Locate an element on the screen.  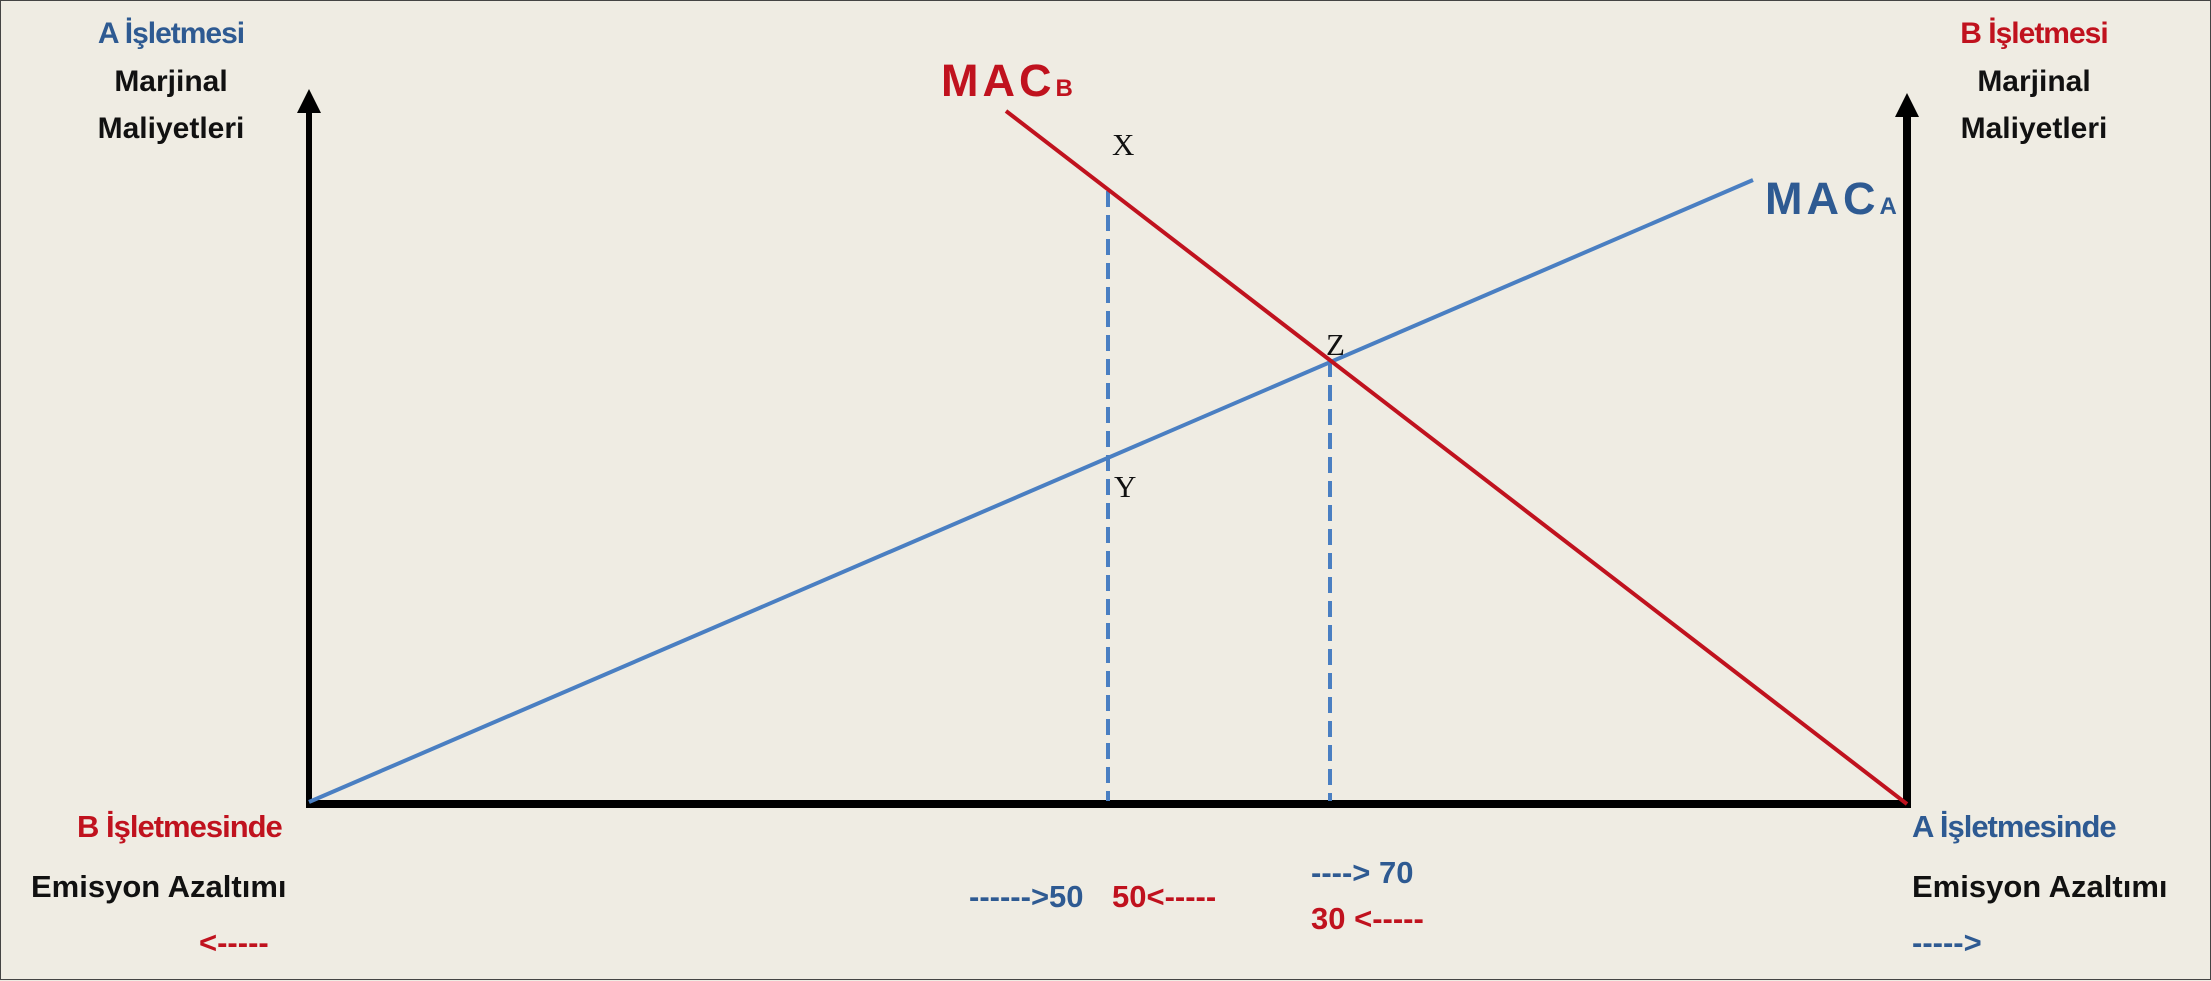
right-axis-firm-label: B İşletmesi is located at coordinates (2034, 33).